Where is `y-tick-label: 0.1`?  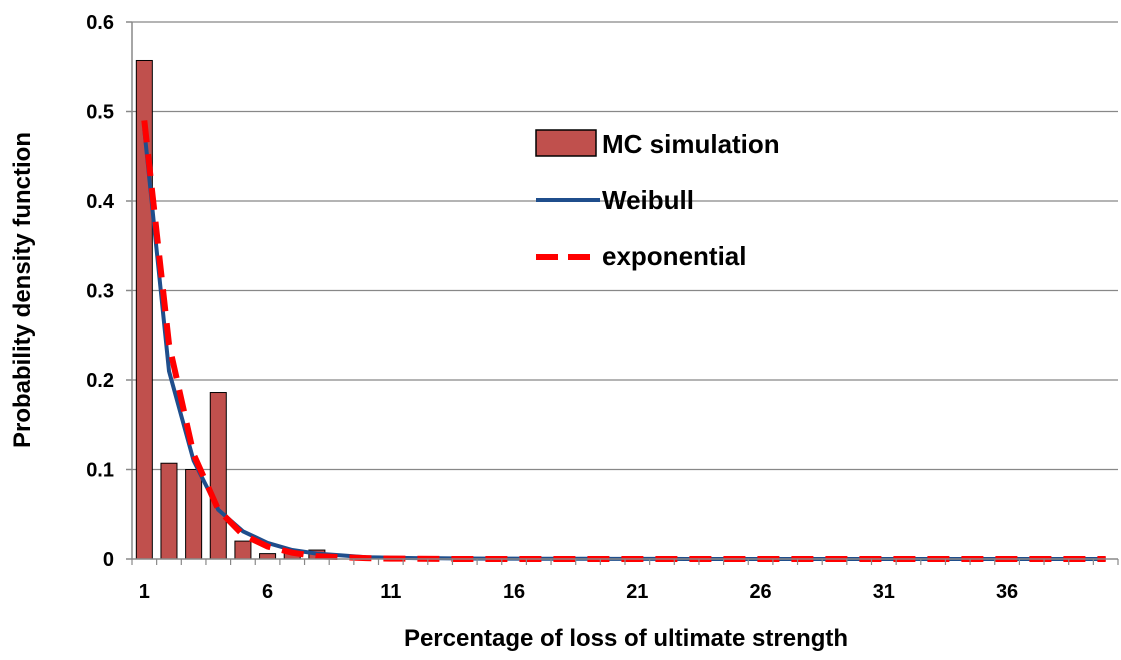 y-tick-label: 0.1 is located at coordinates (100, 471).